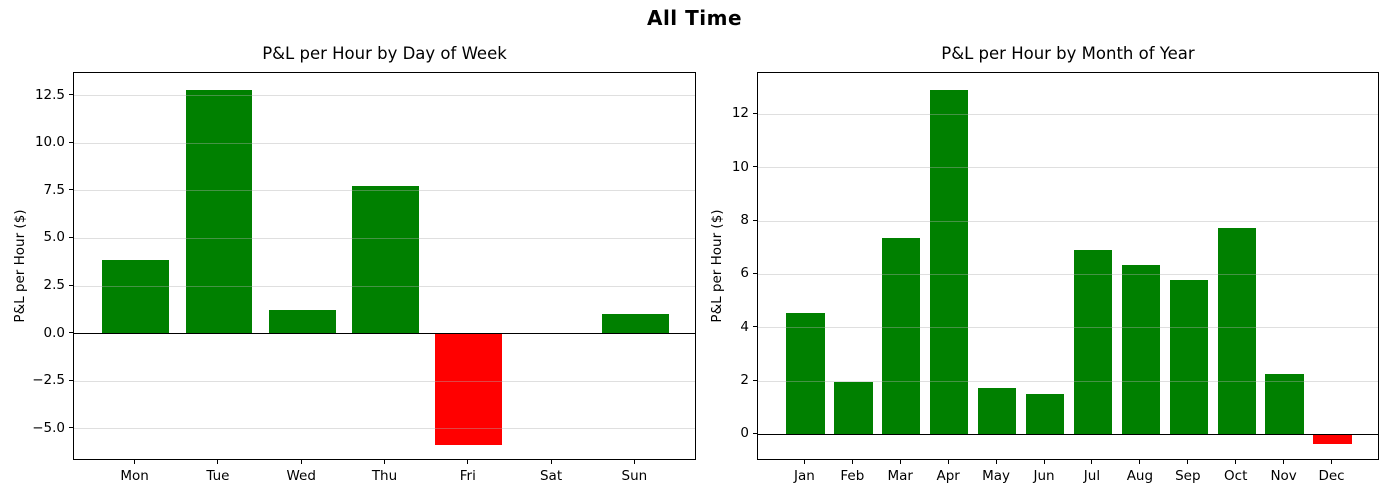 This screenshot has height=495, width=1389. What do you see at coordinates (1283, 476) in the screenshot?
I see `x-tick-label-nov: Nov` at bounding box center [1283, 476].